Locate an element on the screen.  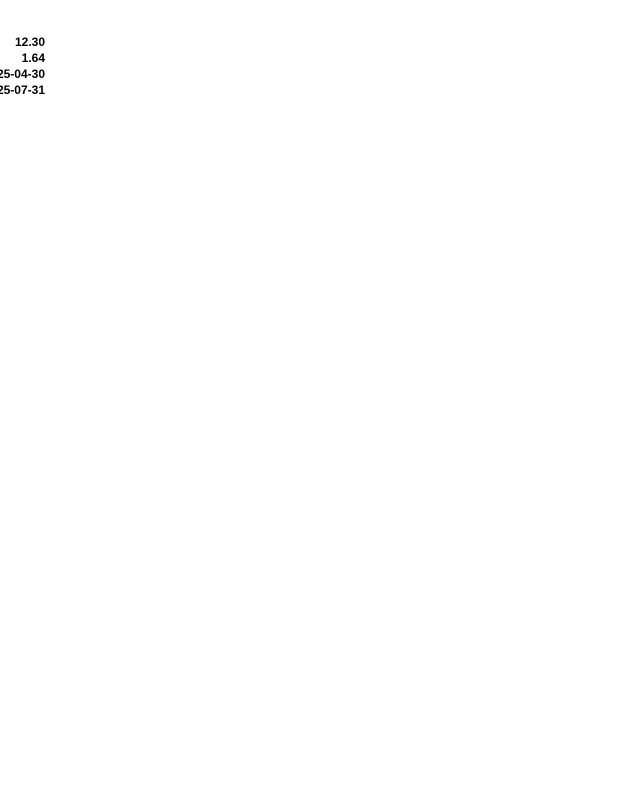
legend-value-date-start: 25-04-30 is located at coordinates (22, 74).